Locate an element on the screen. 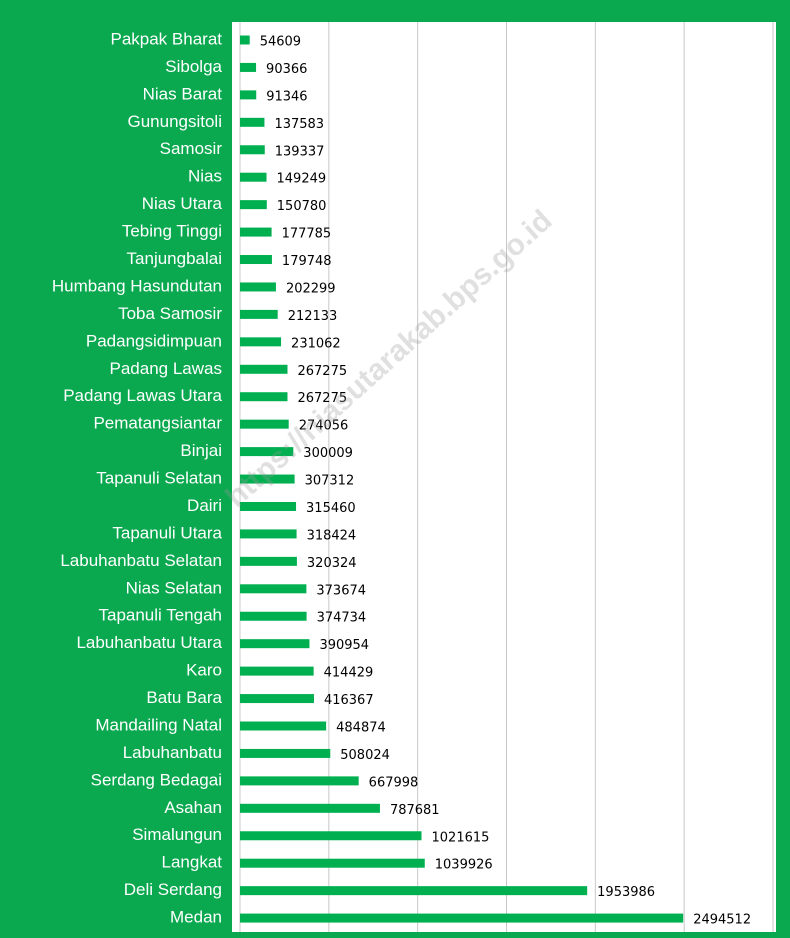  category-label: Mandailing Natal is located at coordinates (158, 724).